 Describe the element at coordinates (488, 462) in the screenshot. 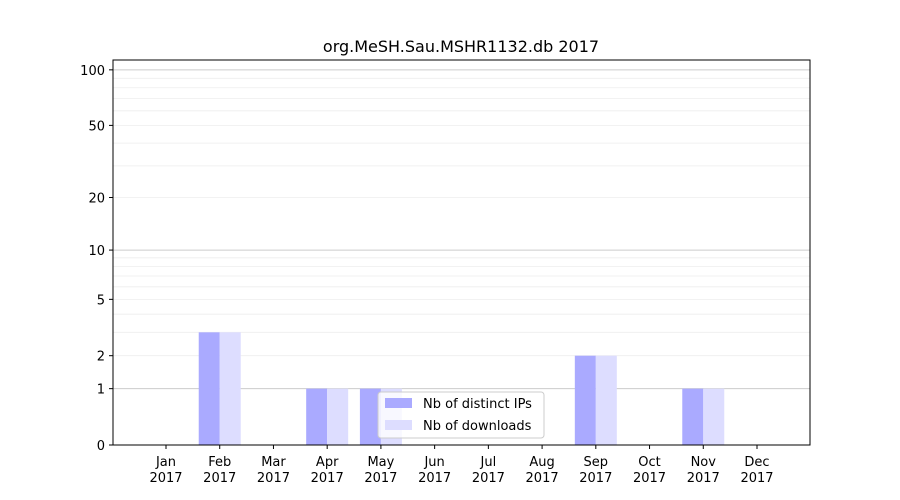

I see `x-tick-label: Jul` at that location.